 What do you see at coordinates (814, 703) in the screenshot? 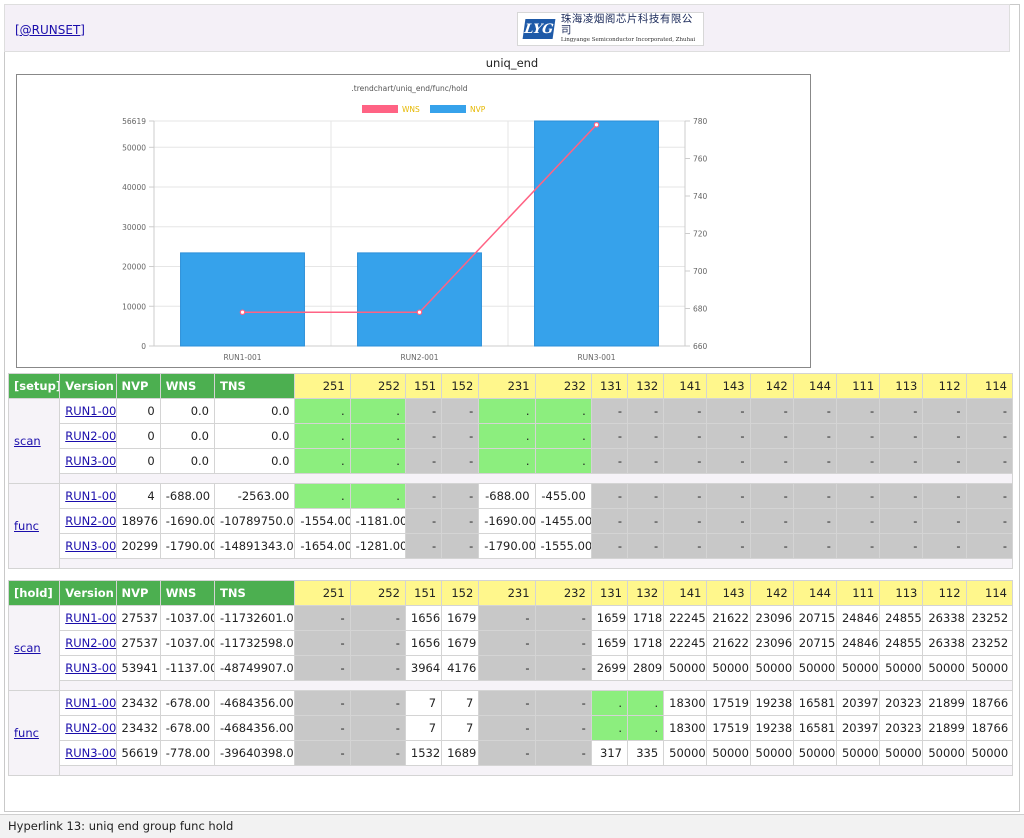
I see `data-cell-144: 16581` at bounding box center [814, 703].